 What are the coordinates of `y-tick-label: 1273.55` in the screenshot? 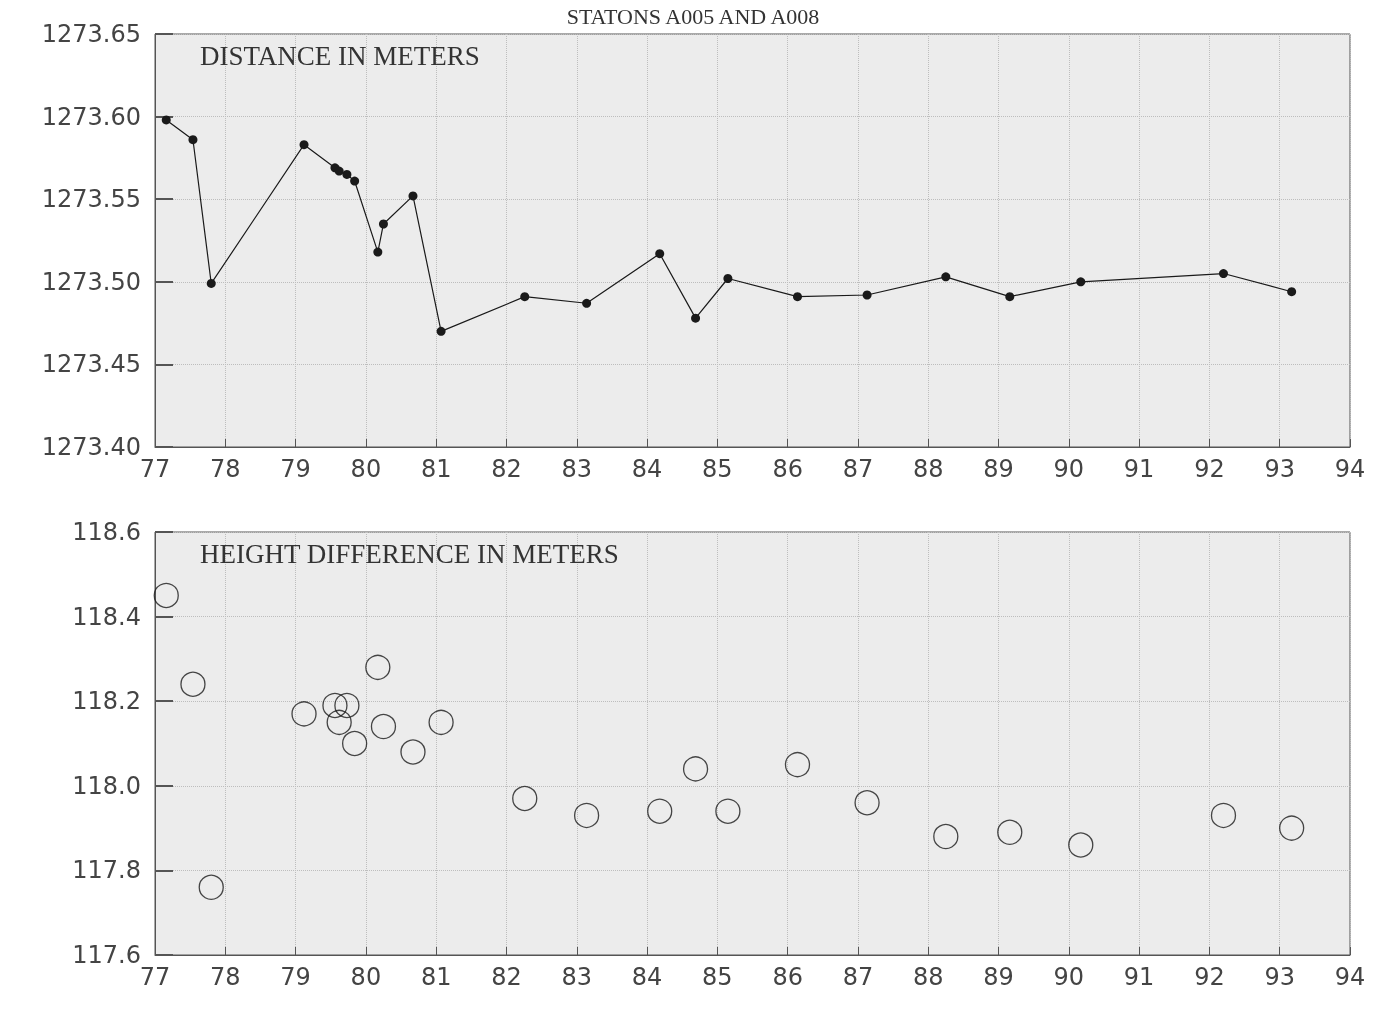 It's located at (91, 199).